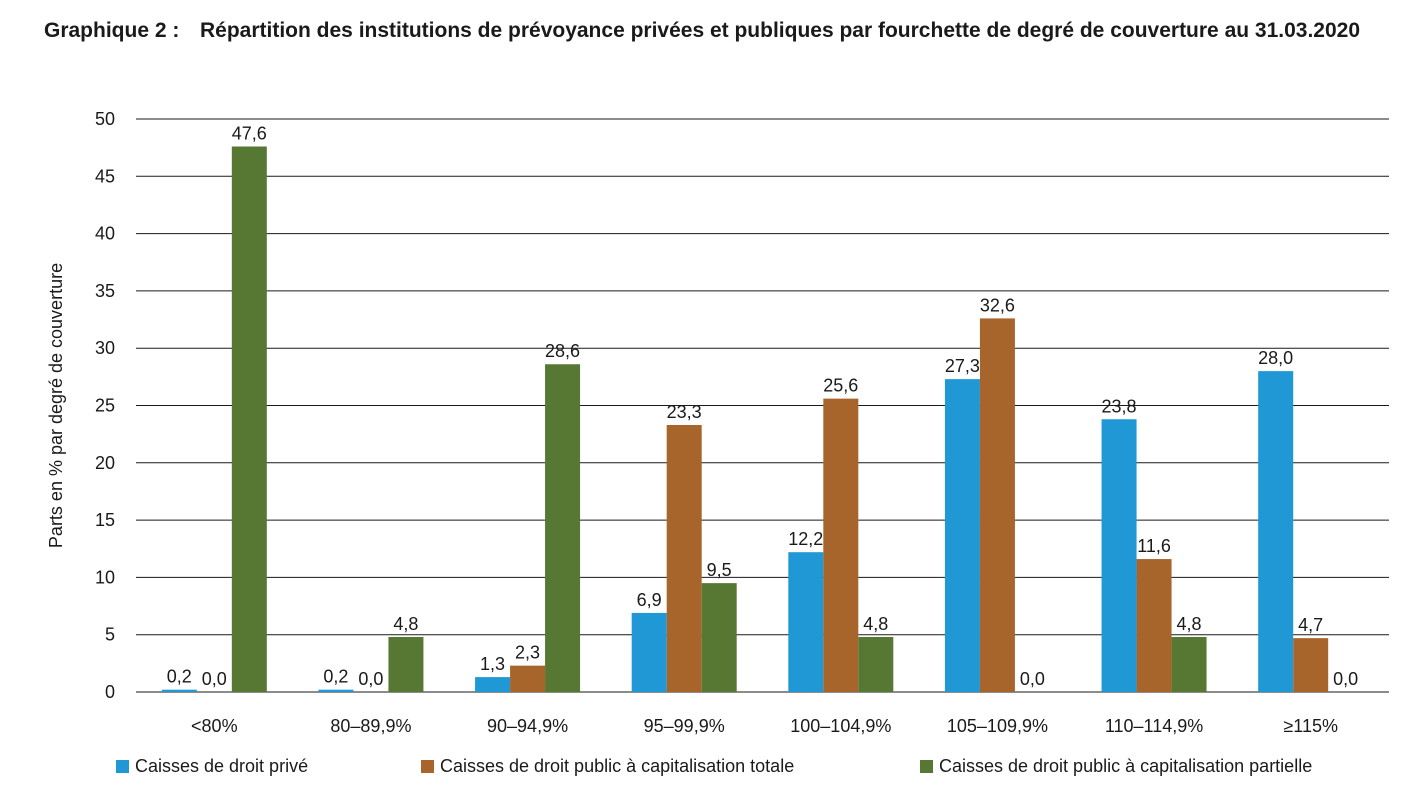  I want to click on x-tick-label: 110–114,9%, so click(1154, 726).